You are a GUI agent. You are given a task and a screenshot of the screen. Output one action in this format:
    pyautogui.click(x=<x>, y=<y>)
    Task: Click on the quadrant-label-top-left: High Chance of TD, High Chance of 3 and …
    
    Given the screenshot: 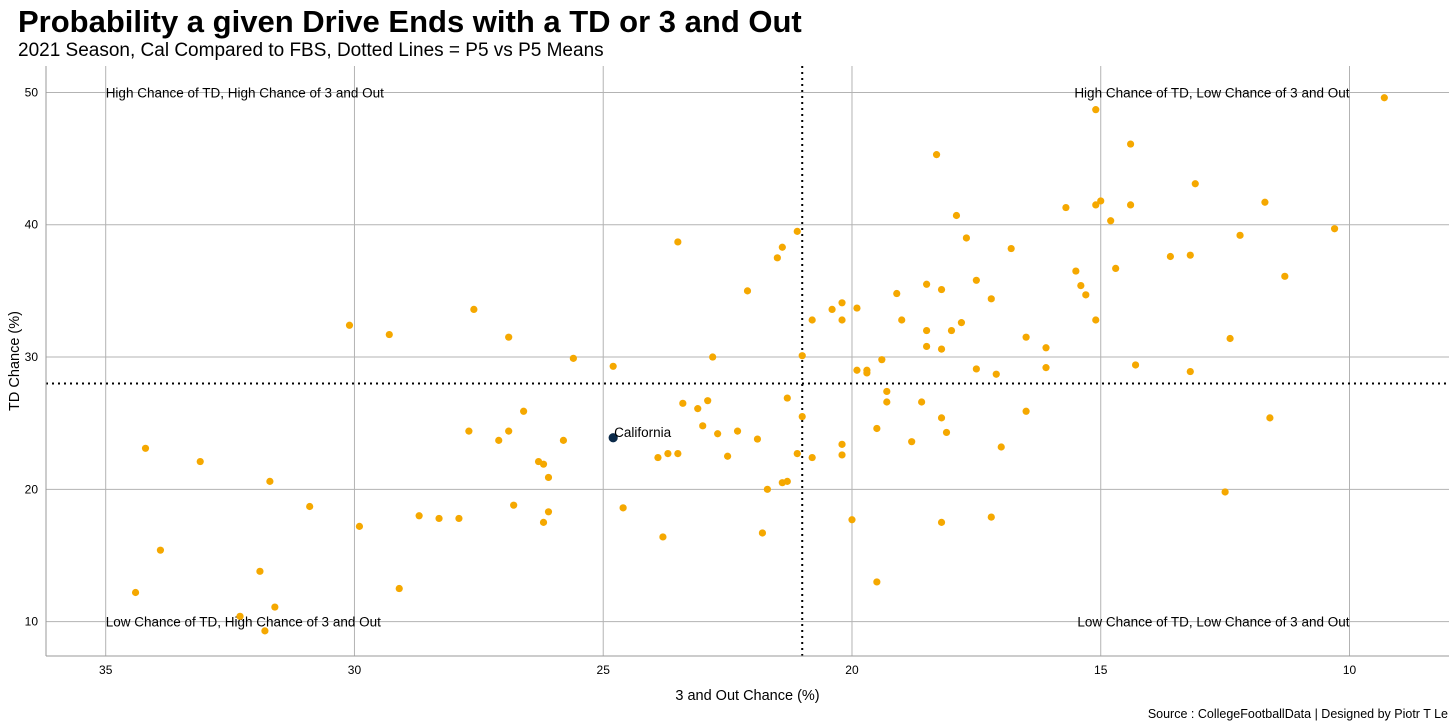 What is the action you would take?
    pyautogui.click(x=245, y=92)
    